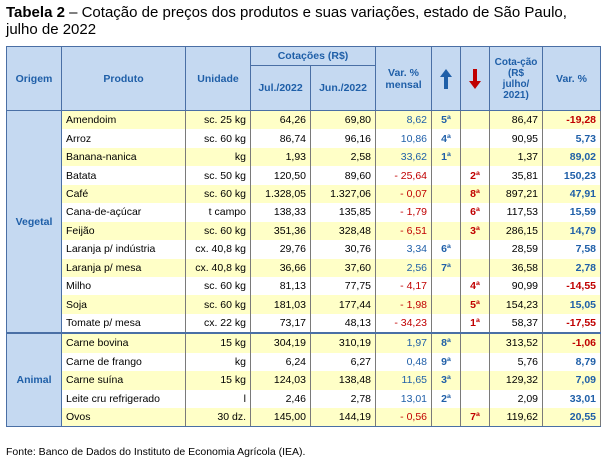 This screenshot has height=467, width=607. I want to click on price-jul-2021-cell: 154,23, so click(516, 304).